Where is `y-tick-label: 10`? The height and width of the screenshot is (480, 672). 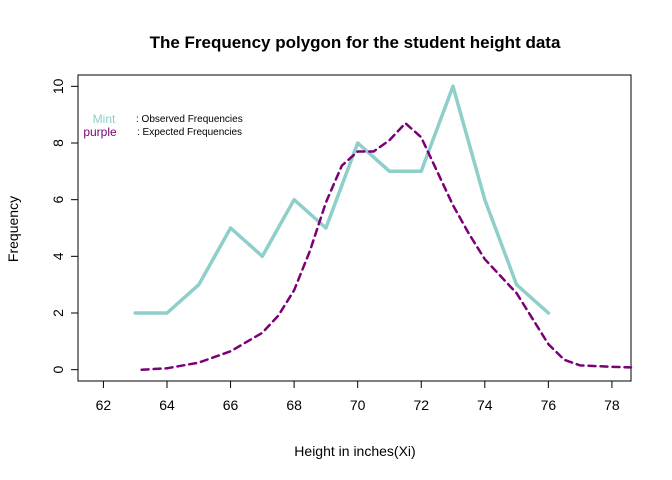 y-tick-label: 10 is located at coordinates (58, 86).